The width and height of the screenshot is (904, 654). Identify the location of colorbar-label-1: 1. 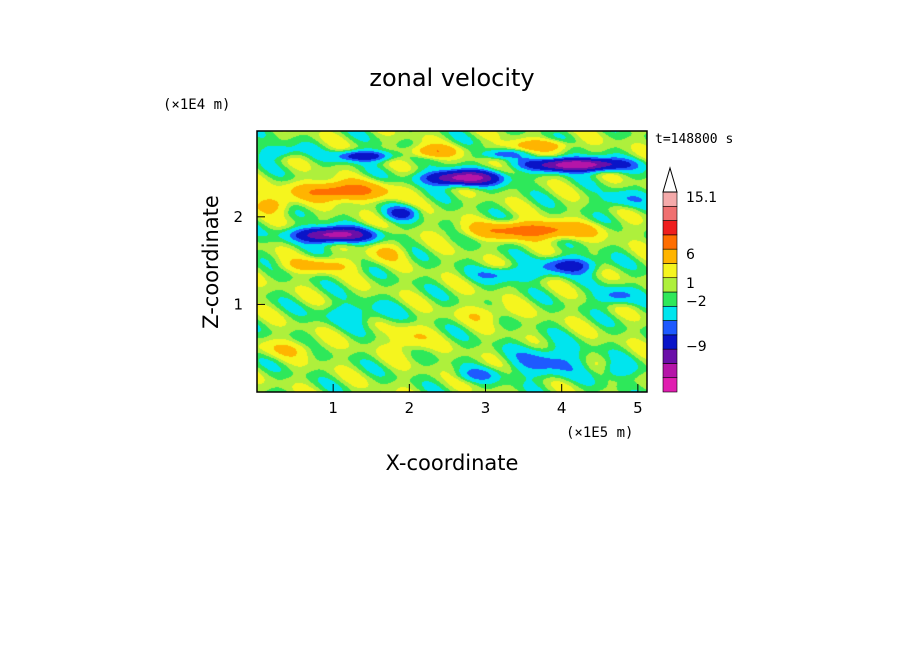
(690, 284).